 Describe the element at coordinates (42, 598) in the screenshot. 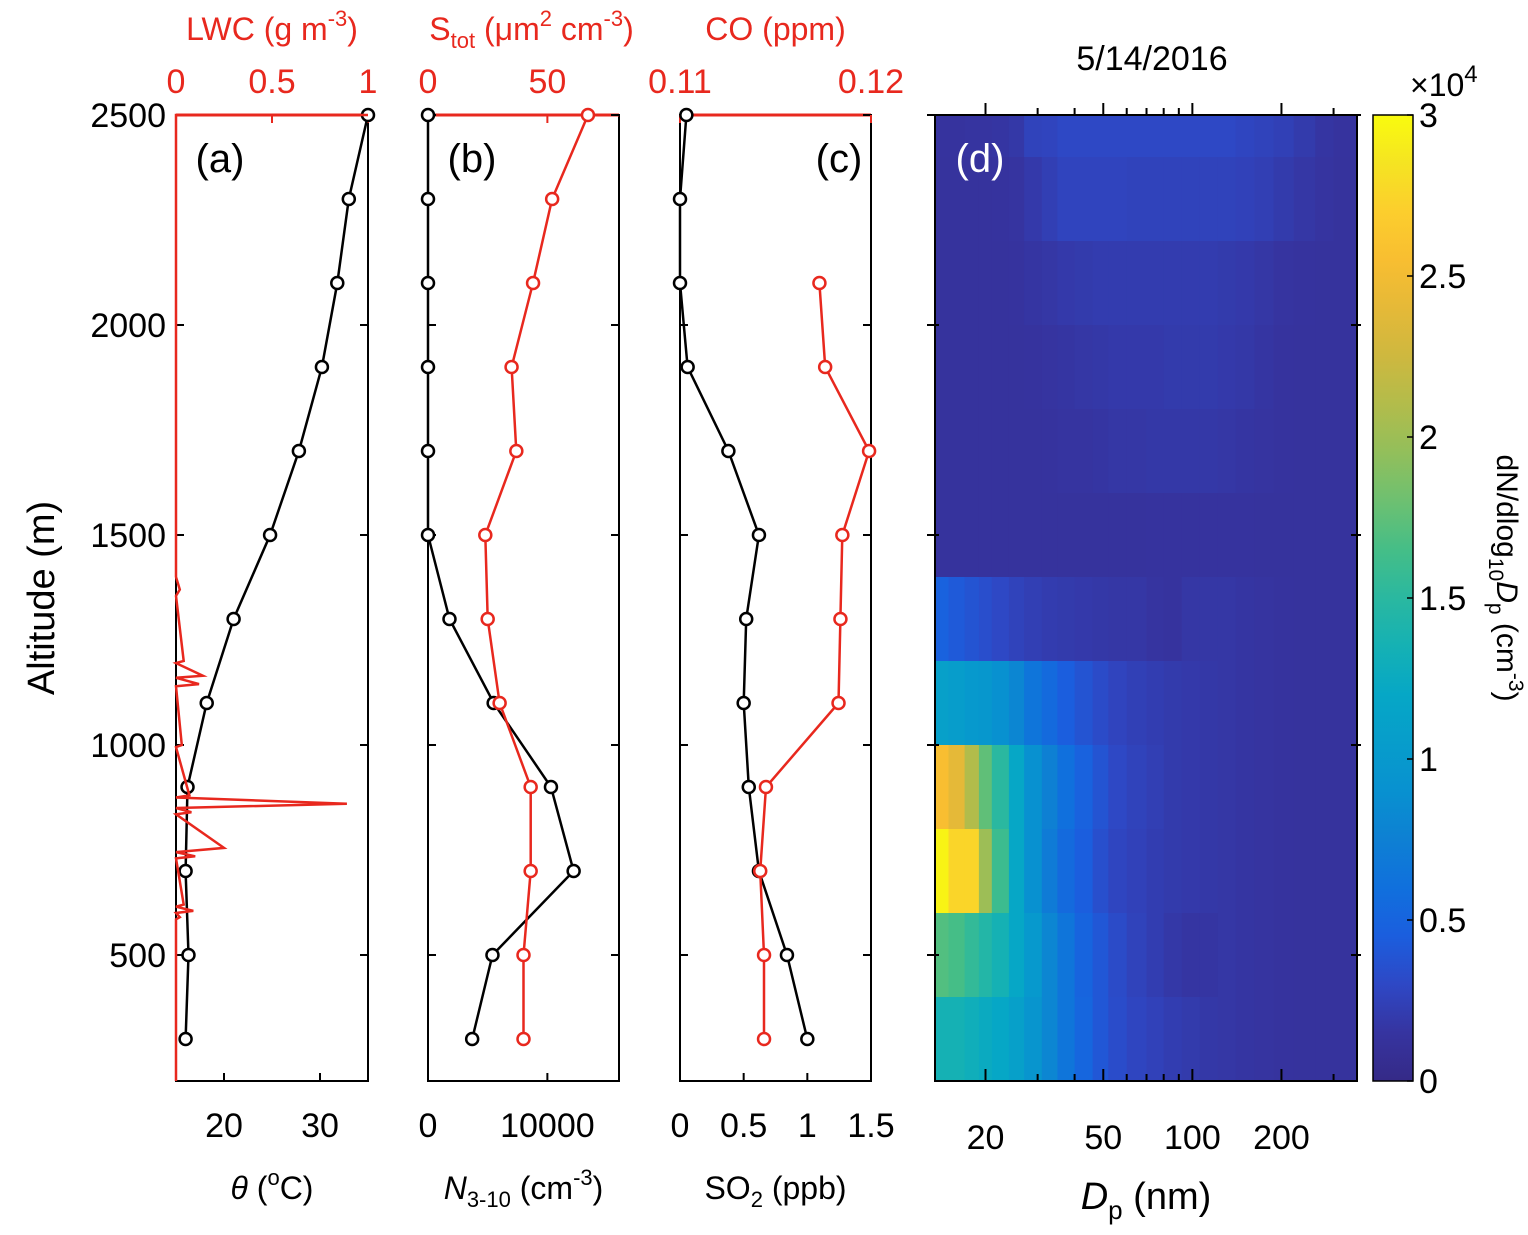

I see `y-axis-title: Altitude (m)` at that location.